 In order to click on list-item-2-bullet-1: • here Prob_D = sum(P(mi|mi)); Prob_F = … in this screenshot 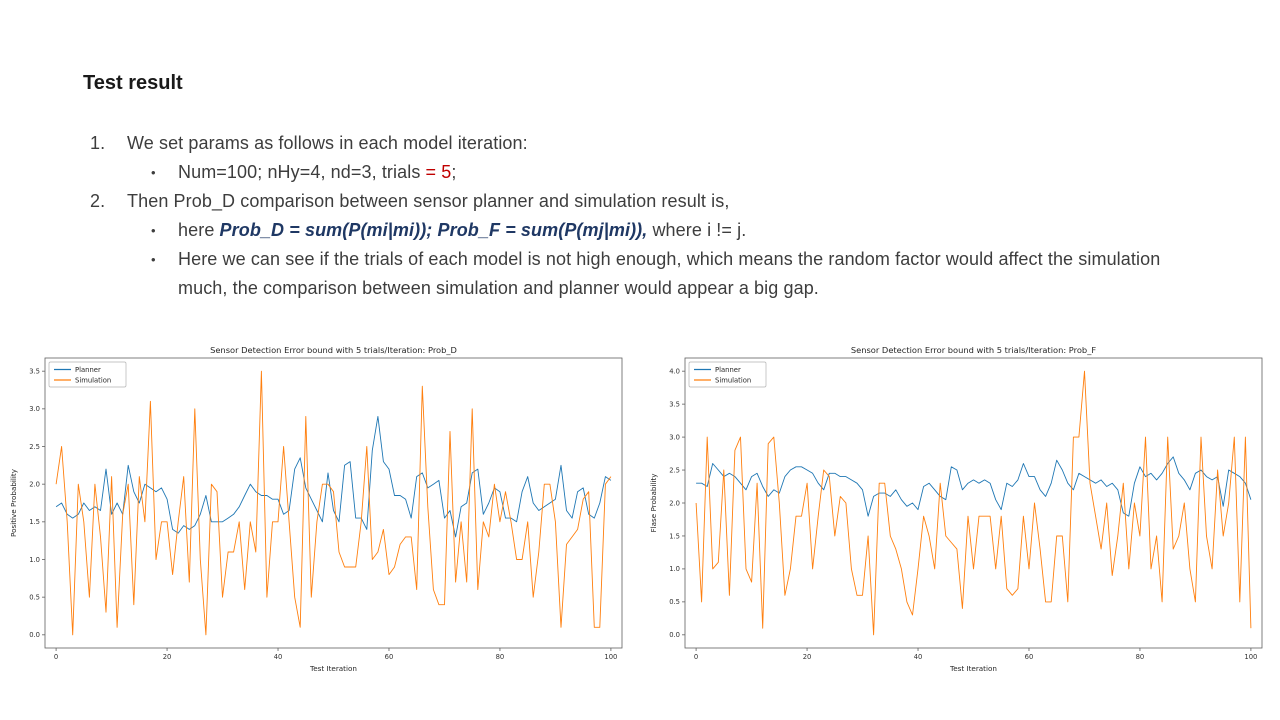, I will do `click(642, 230)`.